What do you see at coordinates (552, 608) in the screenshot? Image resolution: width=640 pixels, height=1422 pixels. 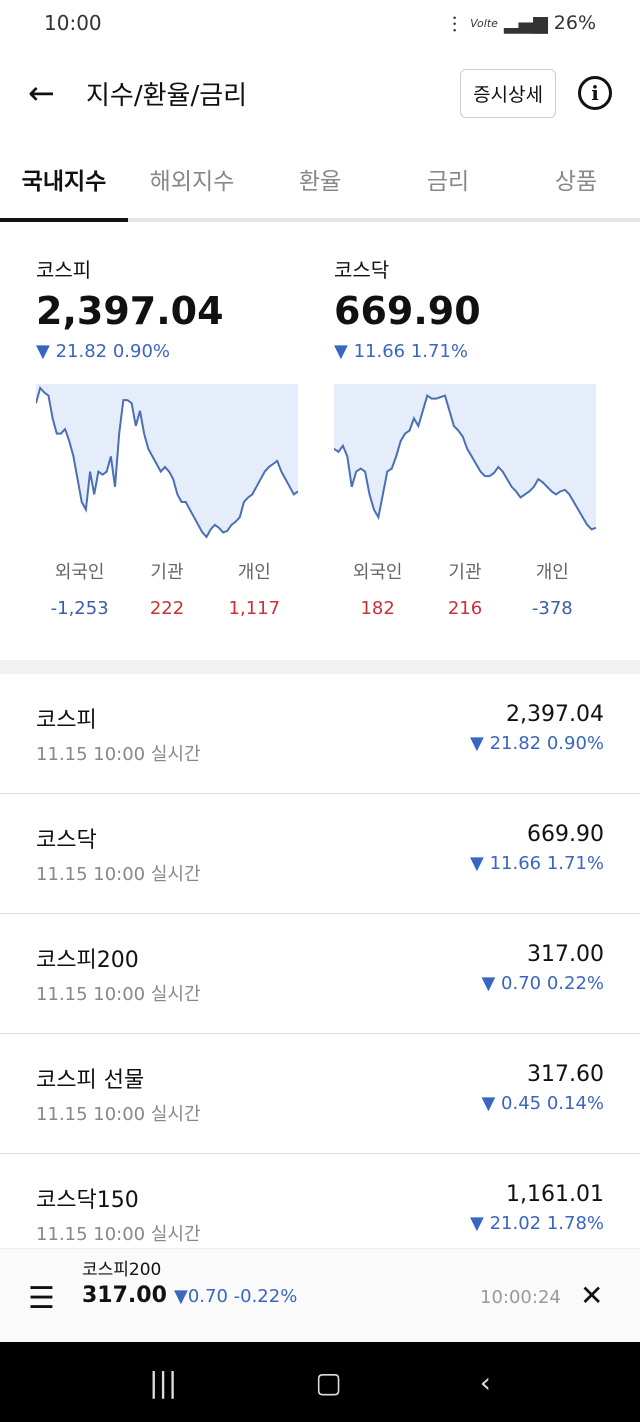 I see `investor-value: -378` at bounding box center [552, 608].